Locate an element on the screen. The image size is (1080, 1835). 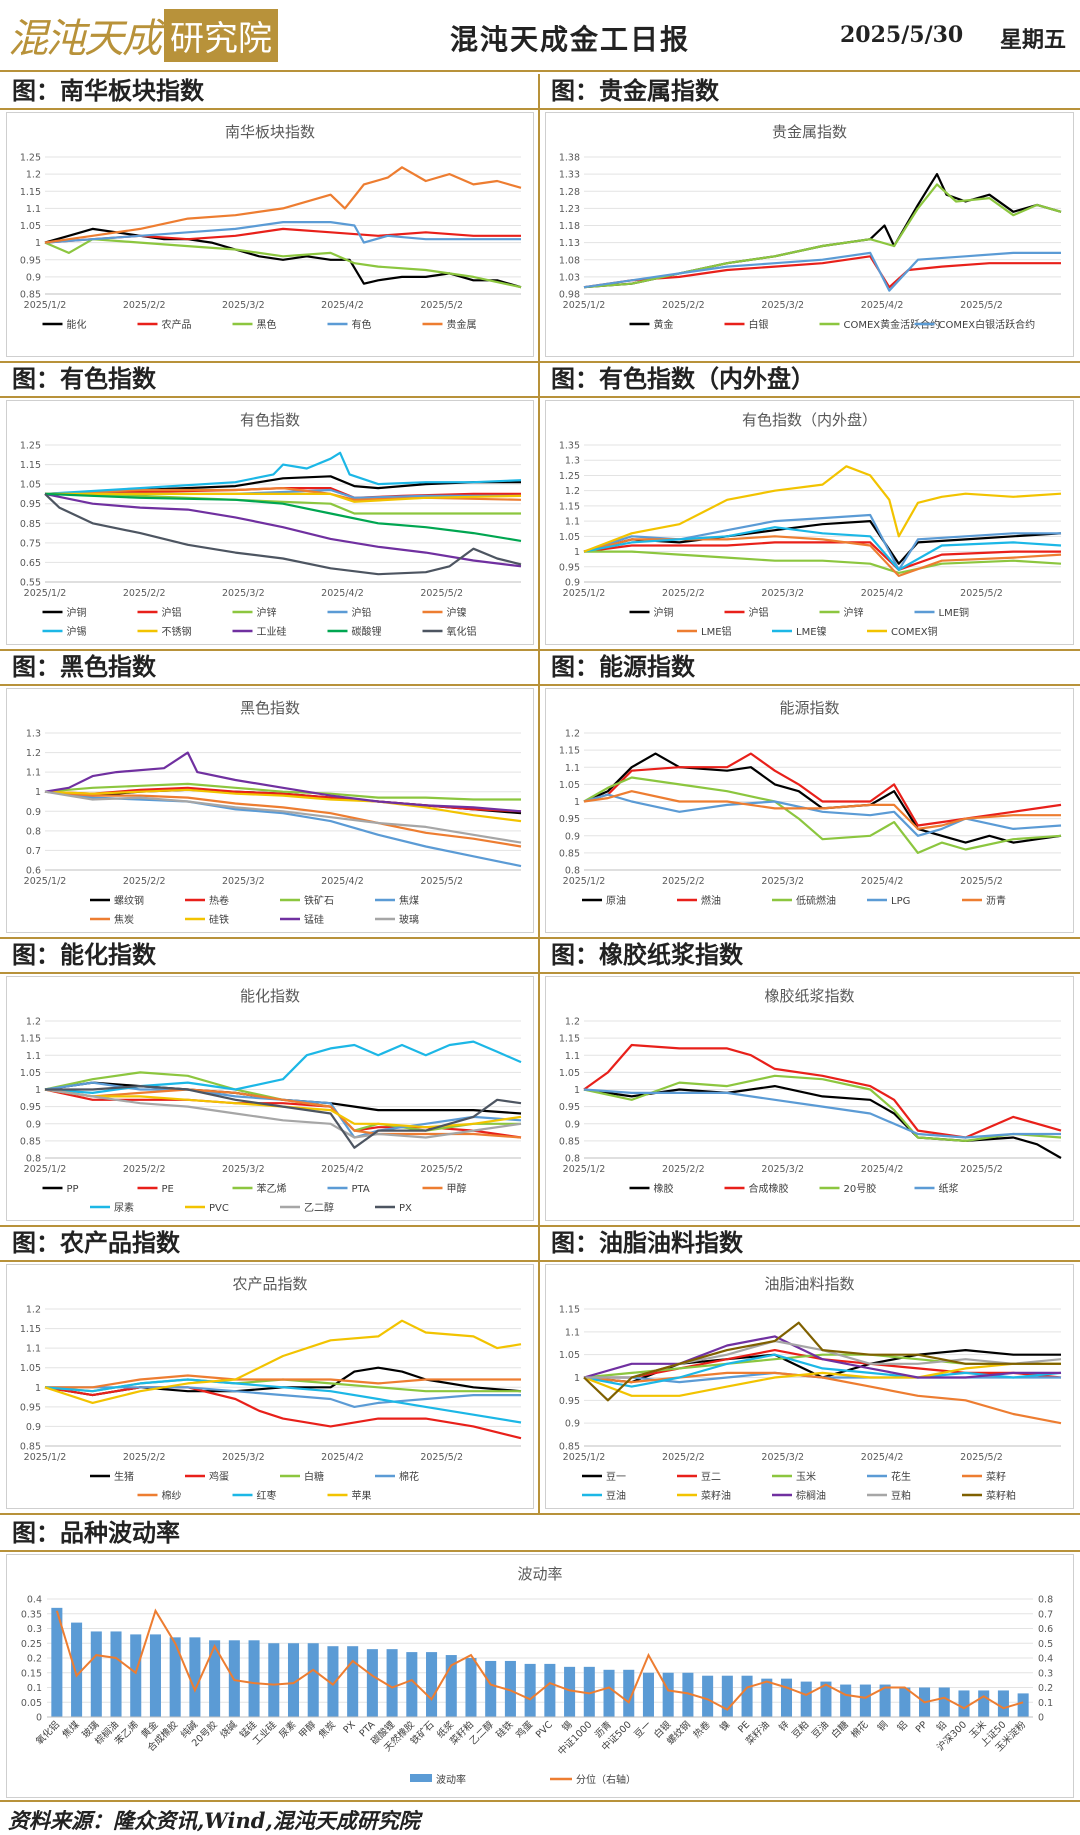
legend-label: LPG is located at coordinates (900, 901).